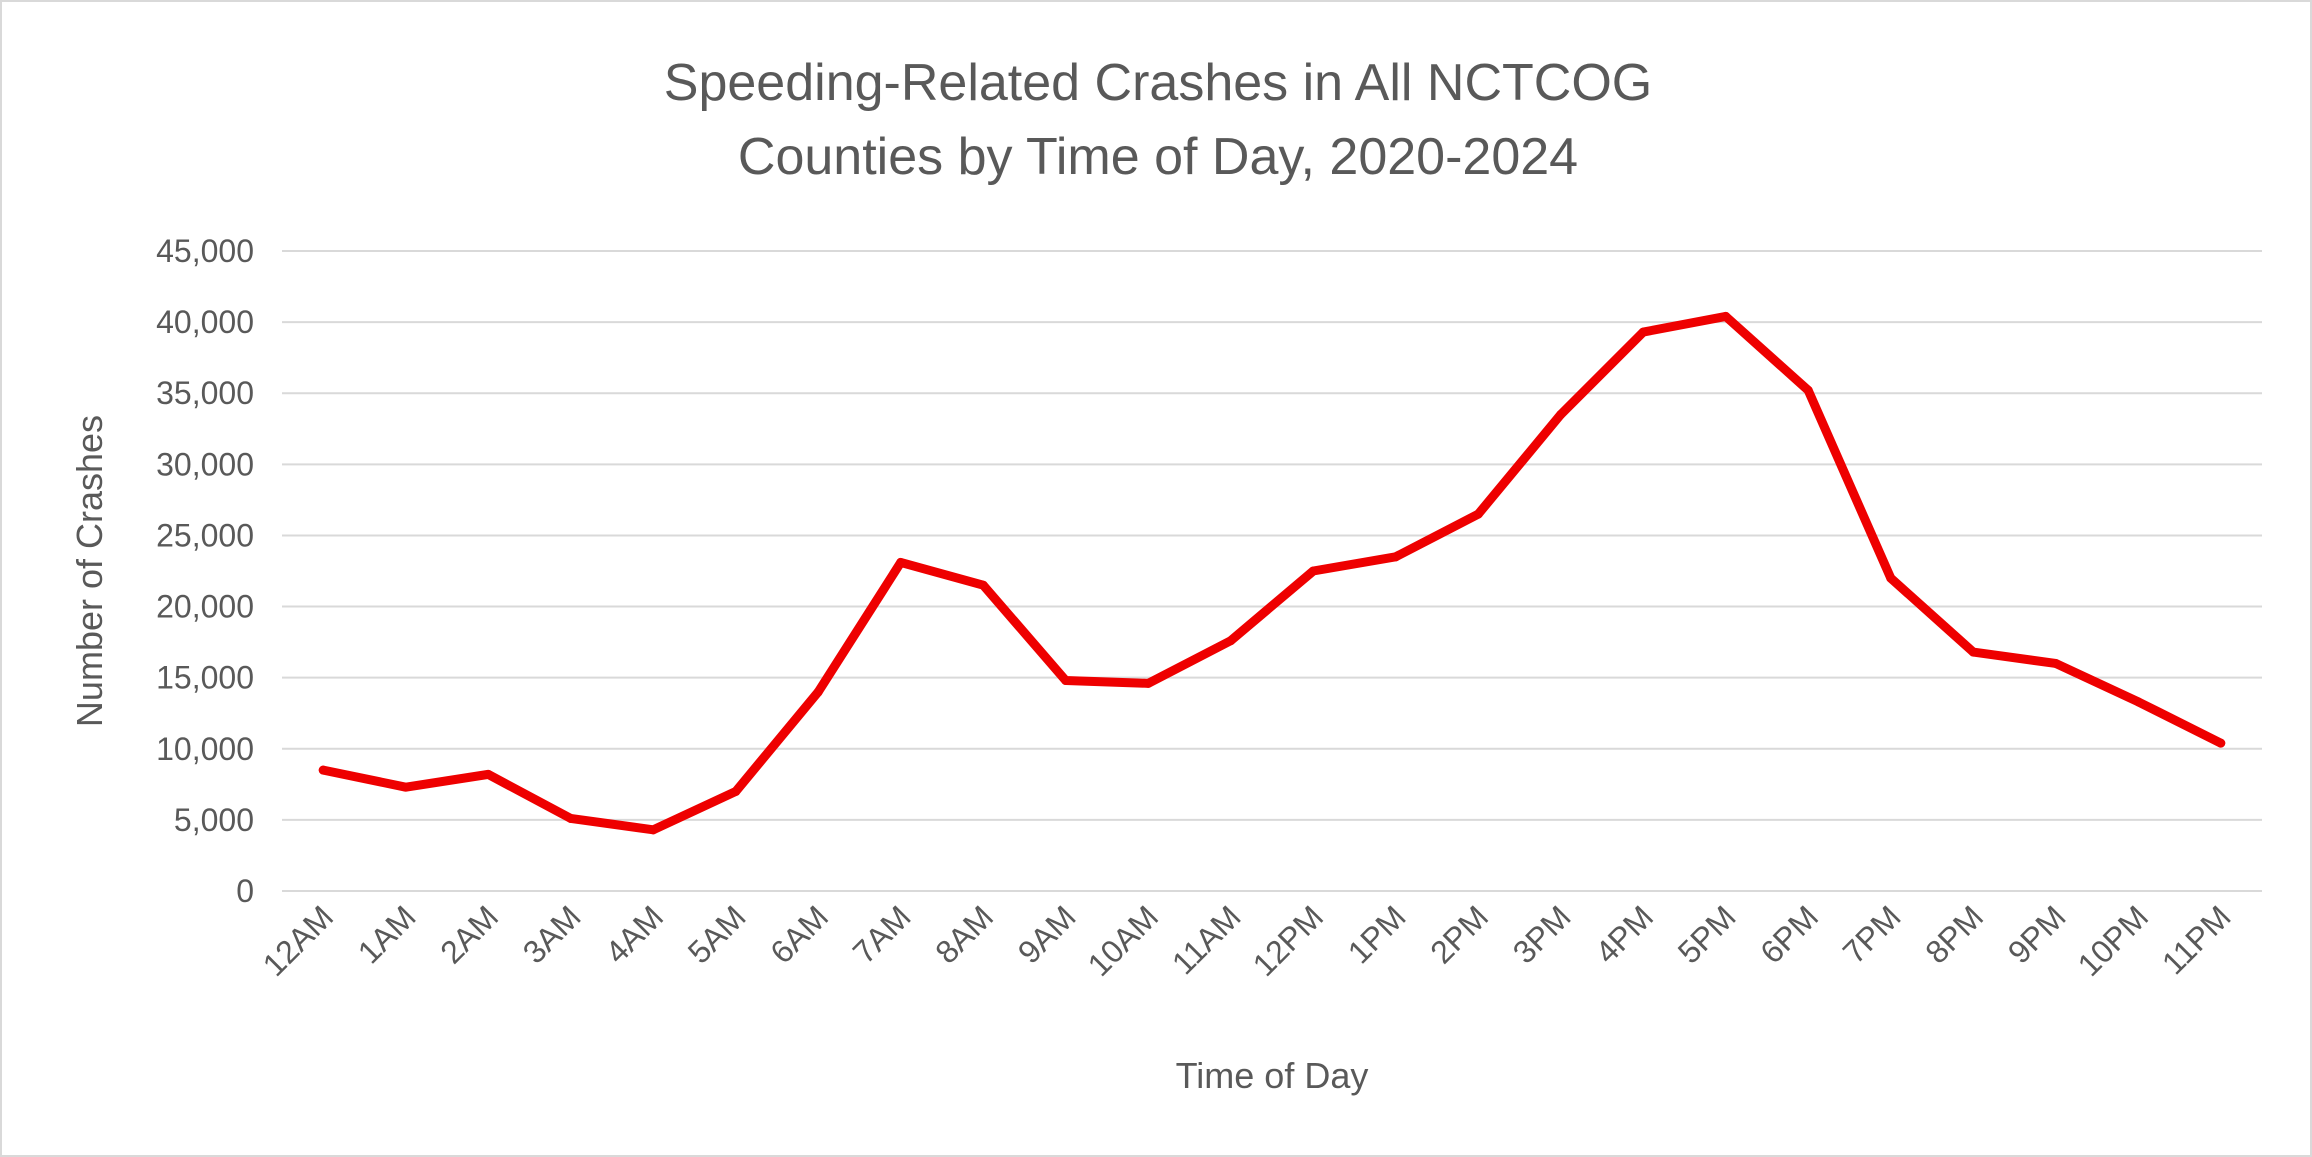  What do you see at coordinates (1288, 940) in the screenshot?
I see `x-tick-label: 12PM` at bounding box center [1288, 940].